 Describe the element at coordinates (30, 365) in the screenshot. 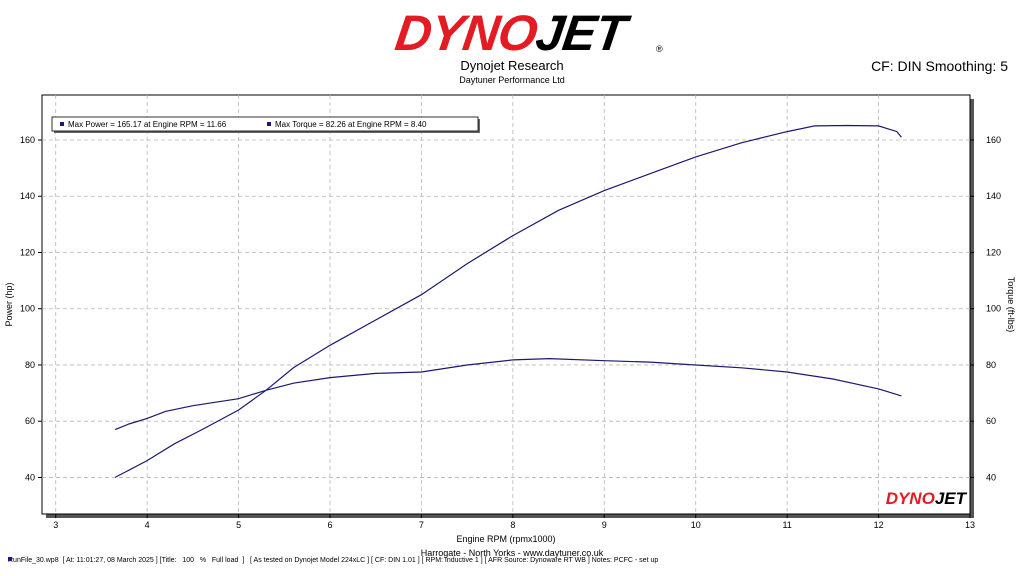

I see `y-tick-label-left: 80` at that location.